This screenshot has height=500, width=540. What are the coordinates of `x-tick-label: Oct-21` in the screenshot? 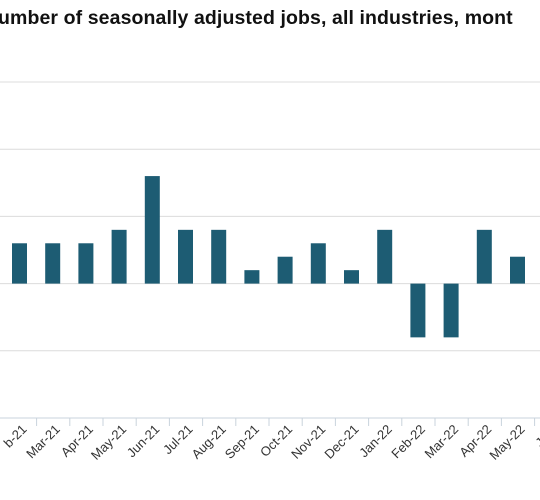 It's located at (276, 441).